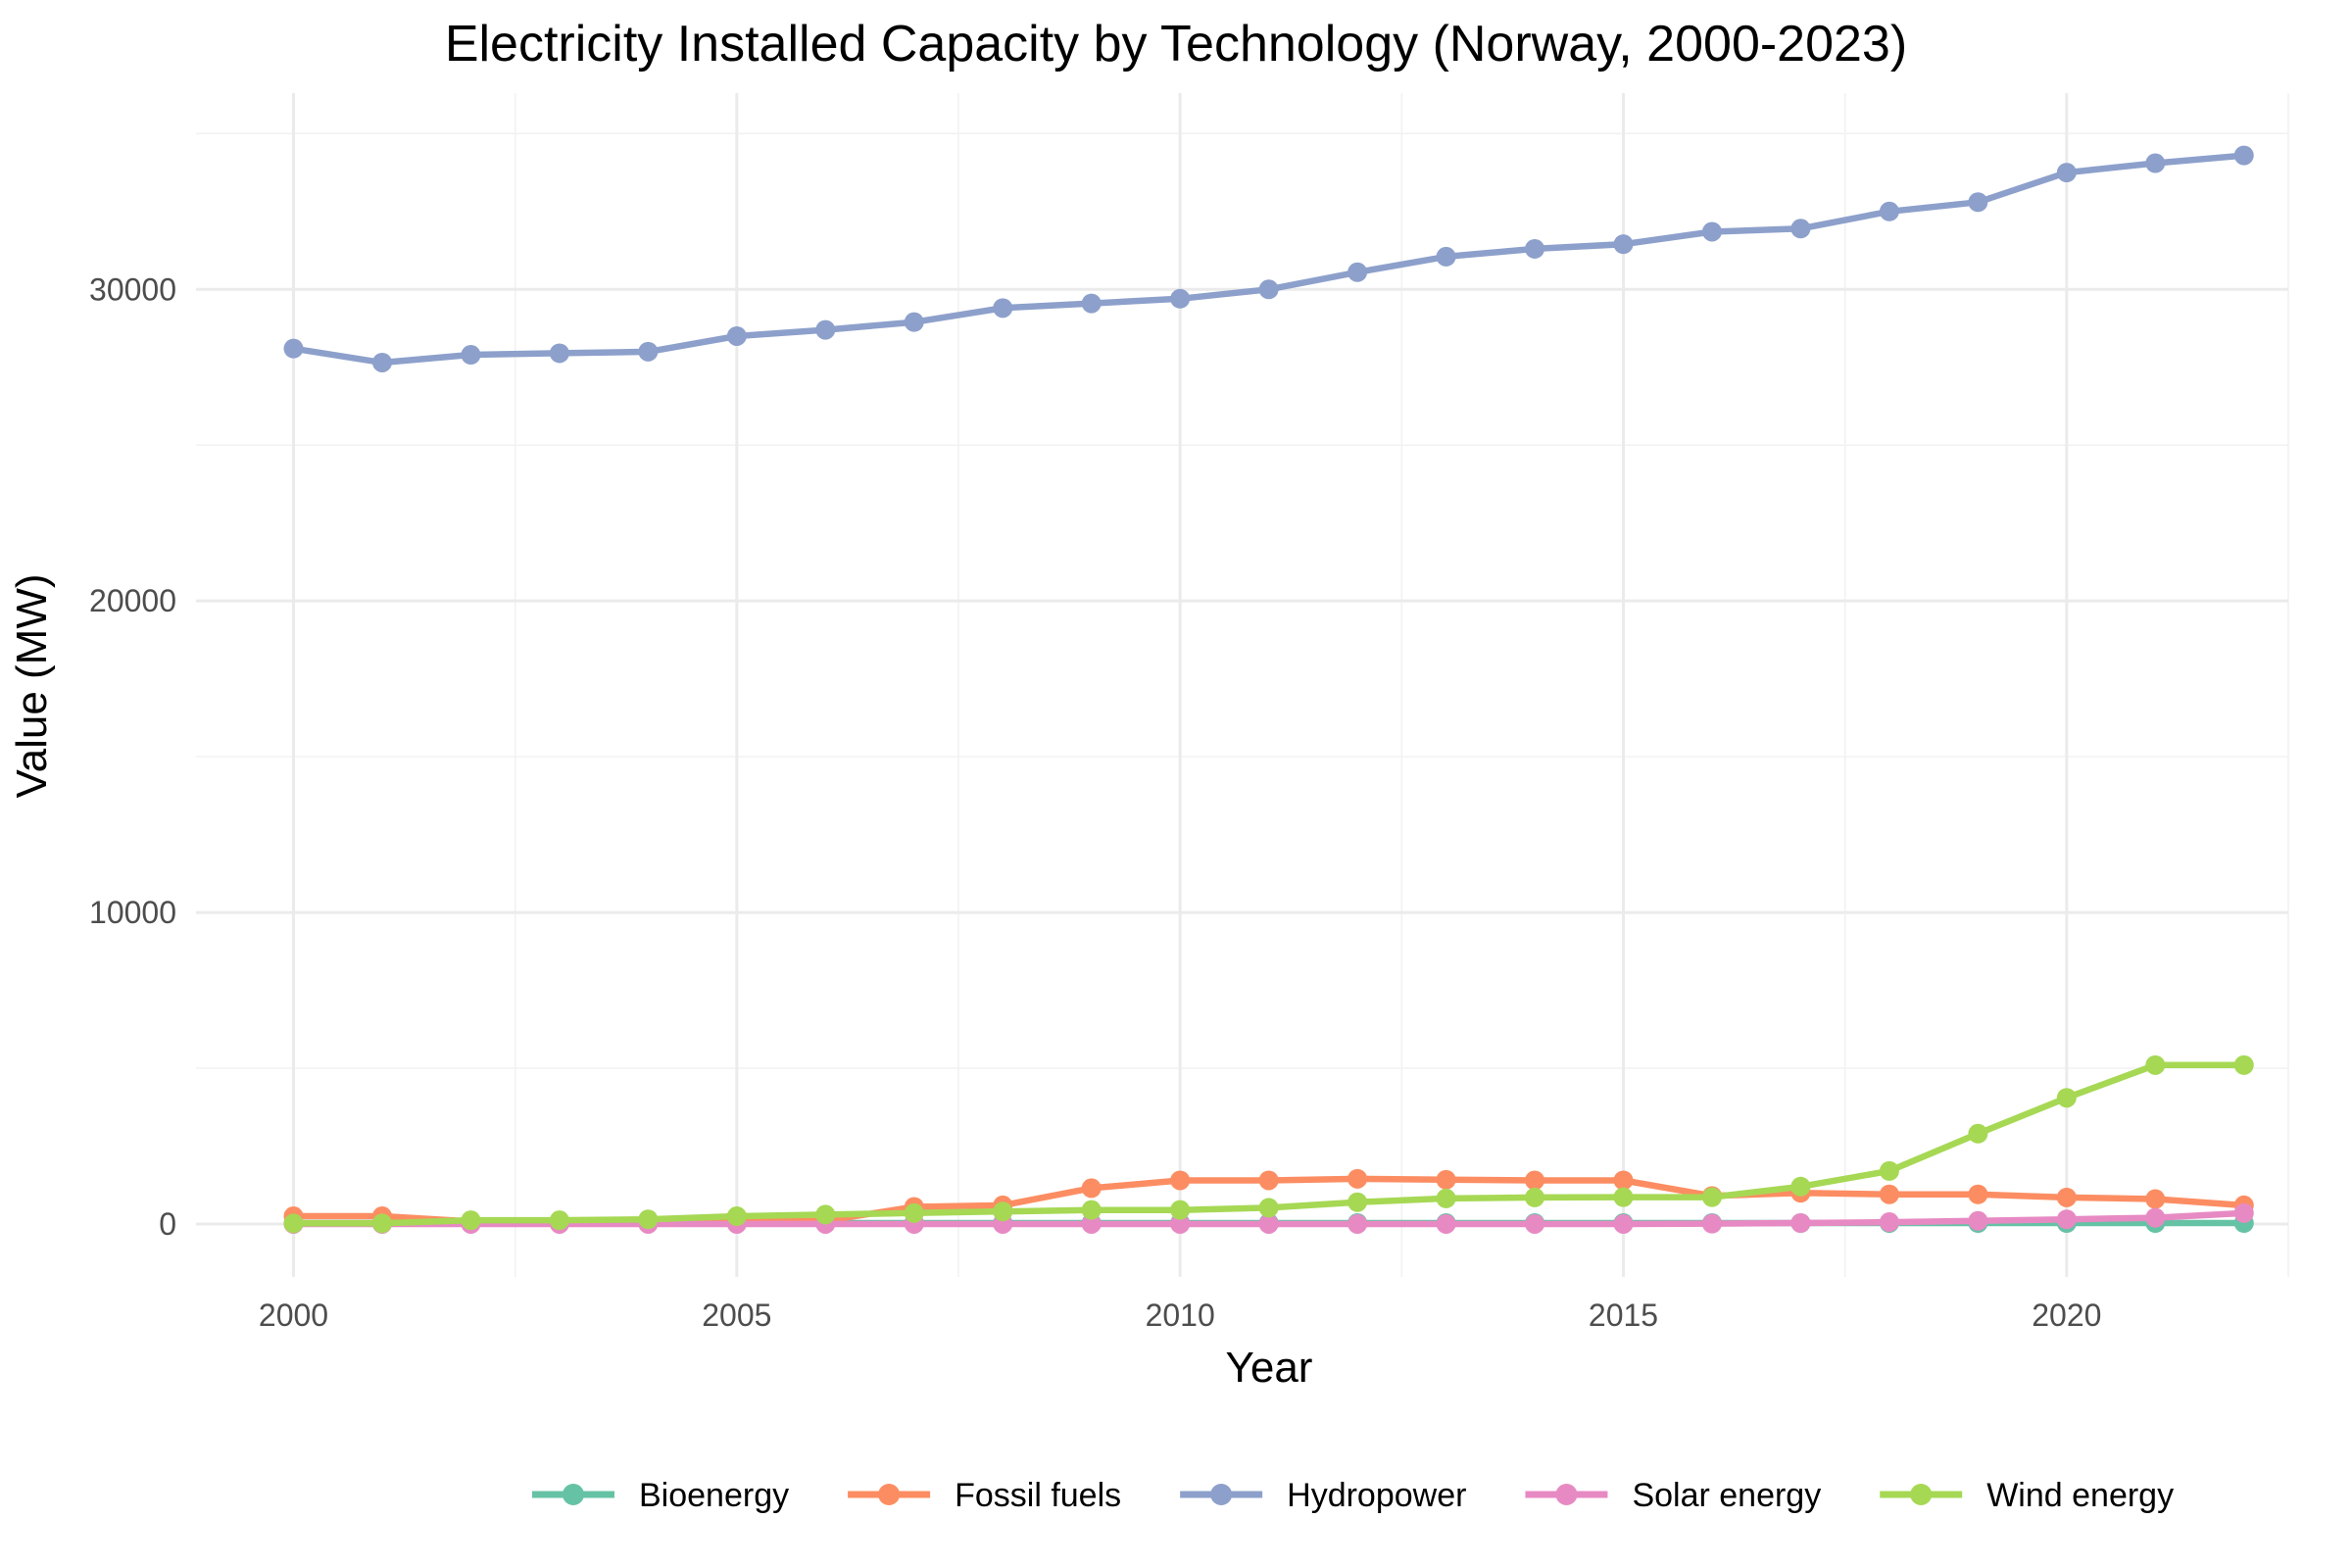  Describe the element at coordinates (714, 1495) in the screenshot. I see `legend-label: Bioenergy` at that location.